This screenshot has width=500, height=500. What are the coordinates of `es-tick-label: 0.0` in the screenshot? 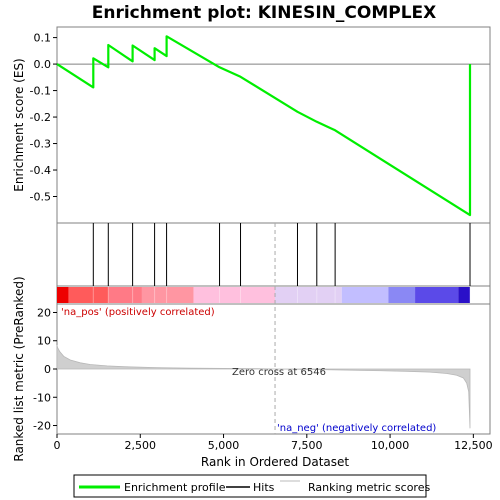 It's located at (43, 64).